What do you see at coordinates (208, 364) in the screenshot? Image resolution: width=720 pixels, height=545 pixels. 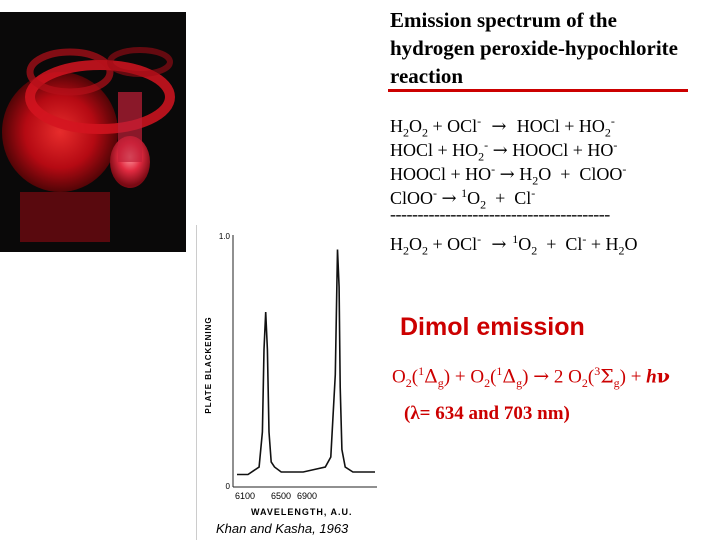 I see `y-axis-label: PLATE BLACKENING` at bounding box center [208, 364].